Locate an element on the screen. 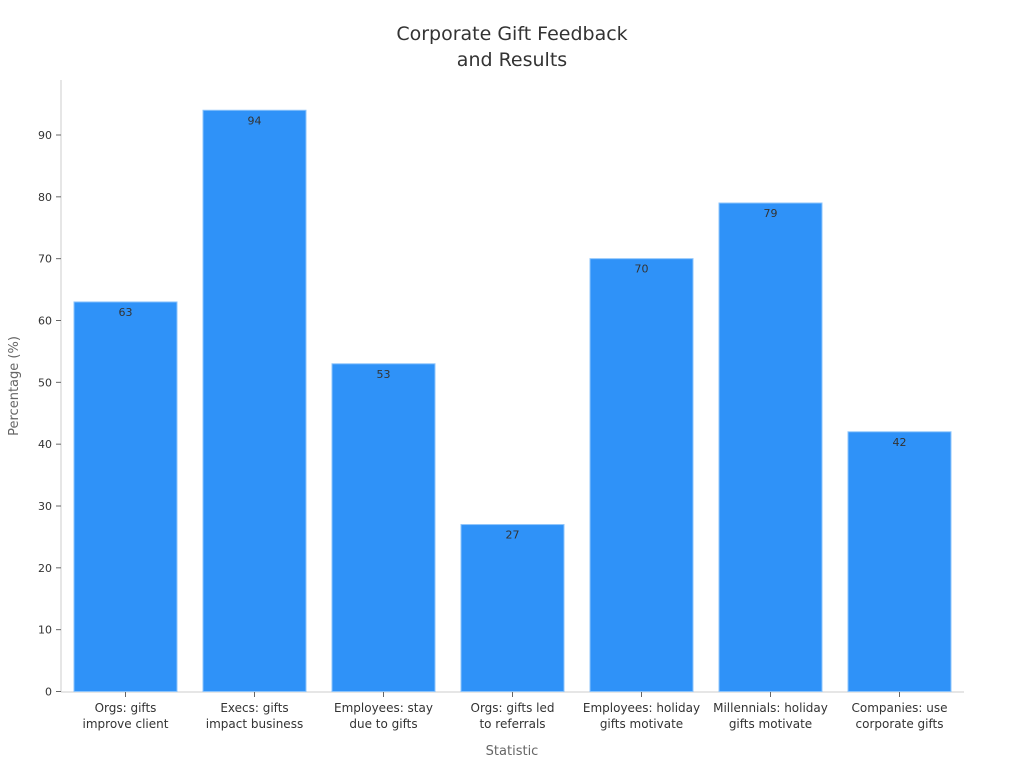  y-tick-label: 10 is located at coordinates (45, 630).